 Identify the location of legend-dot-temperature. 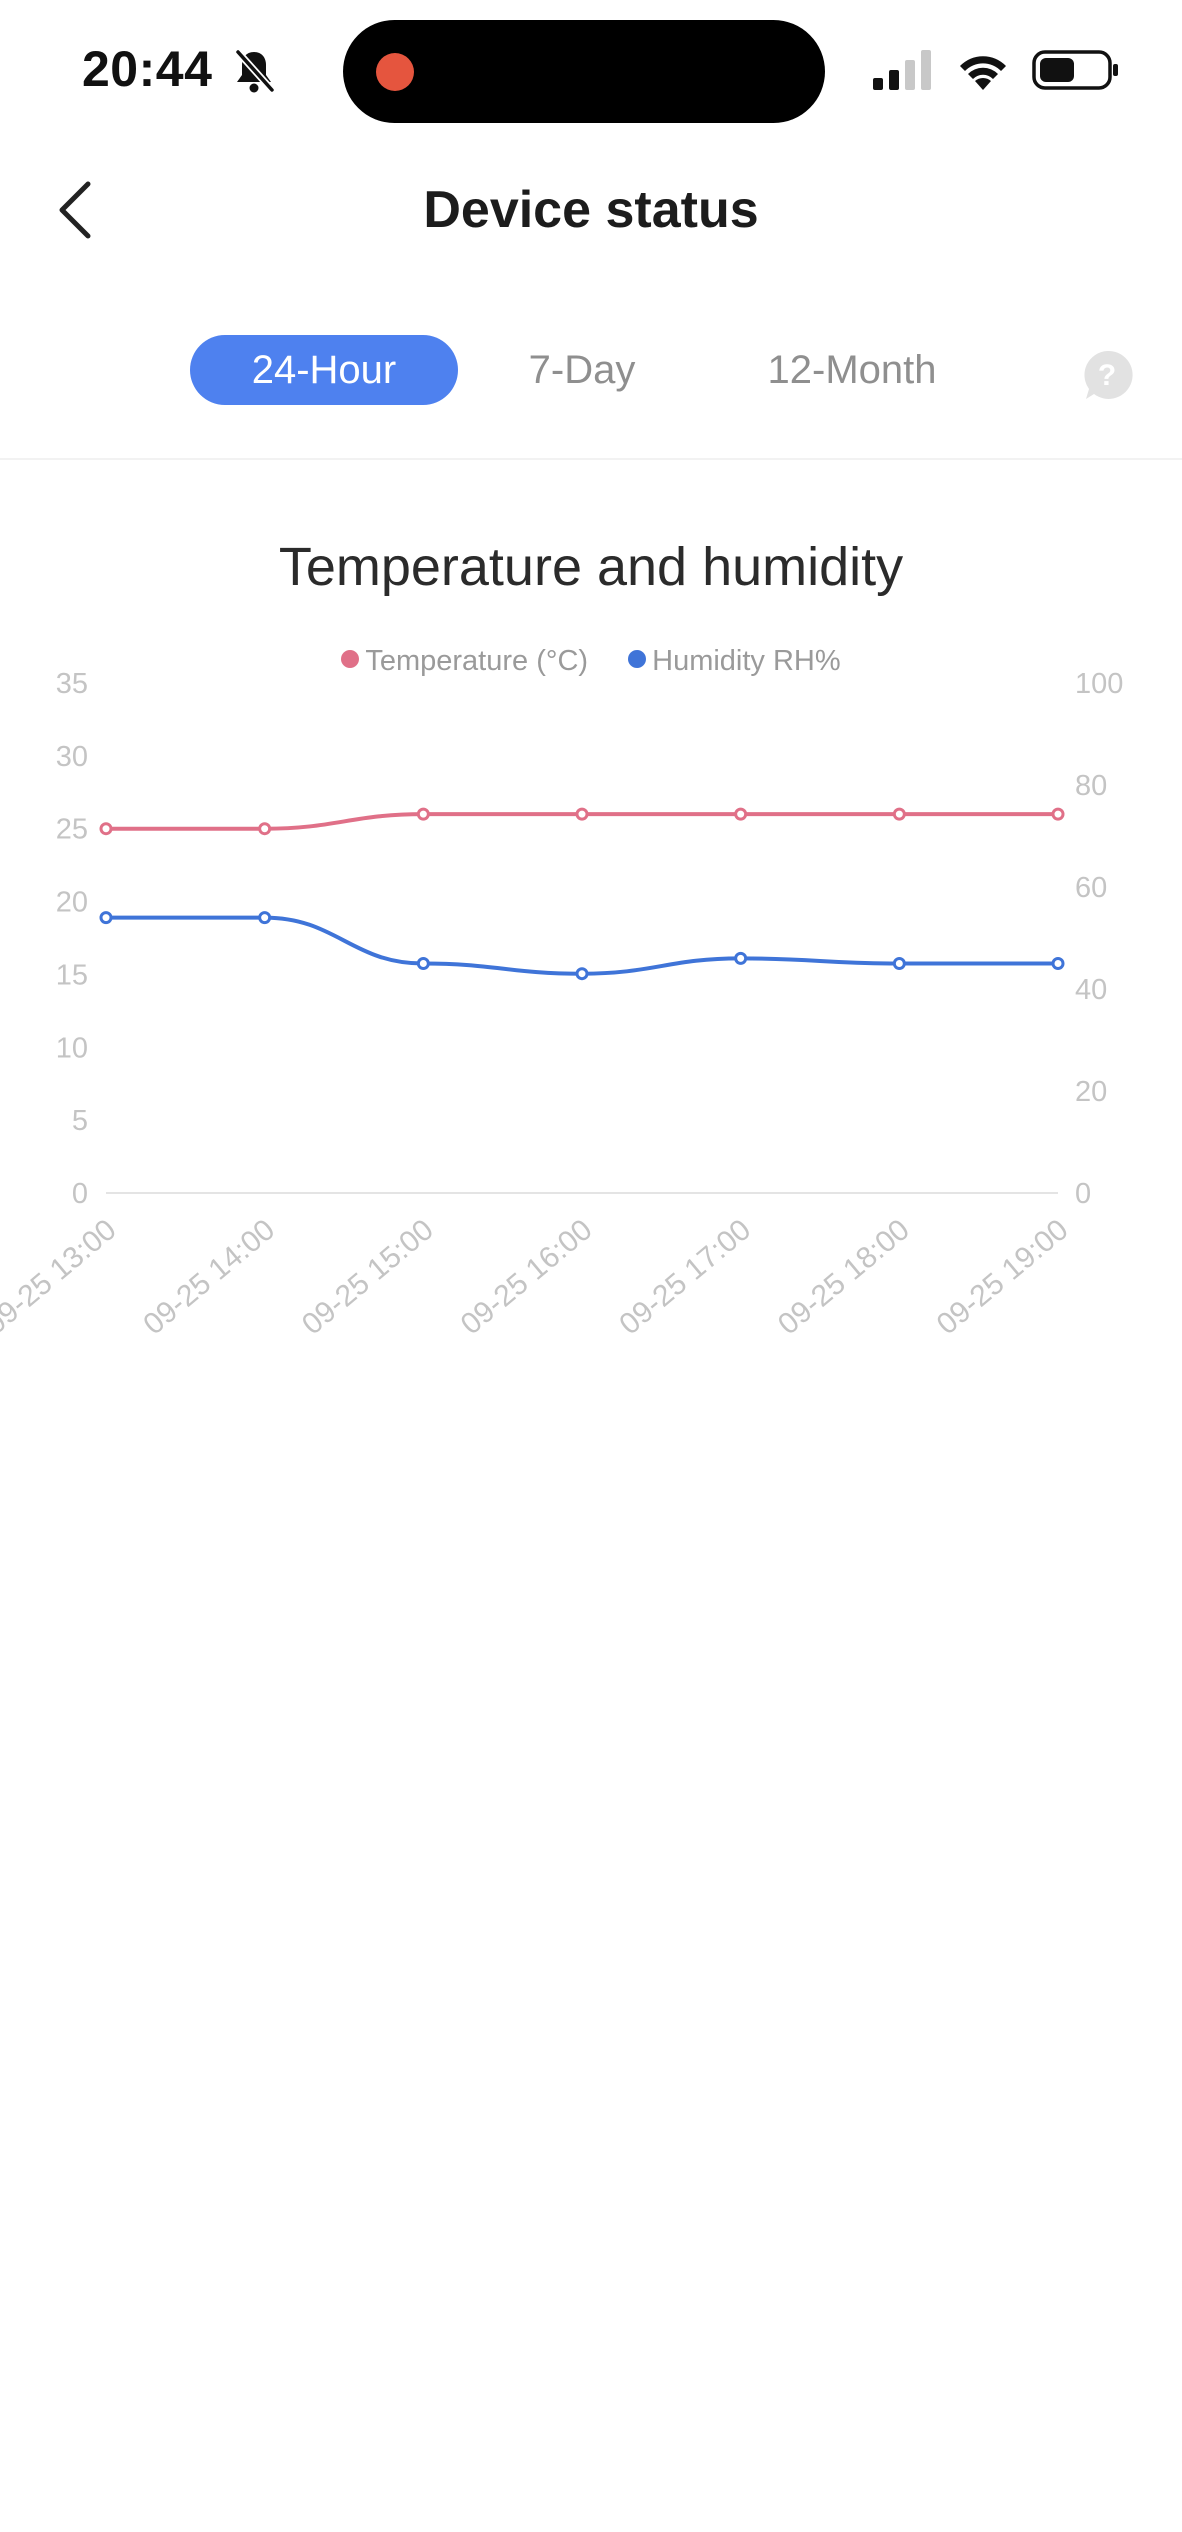
(350, 659).